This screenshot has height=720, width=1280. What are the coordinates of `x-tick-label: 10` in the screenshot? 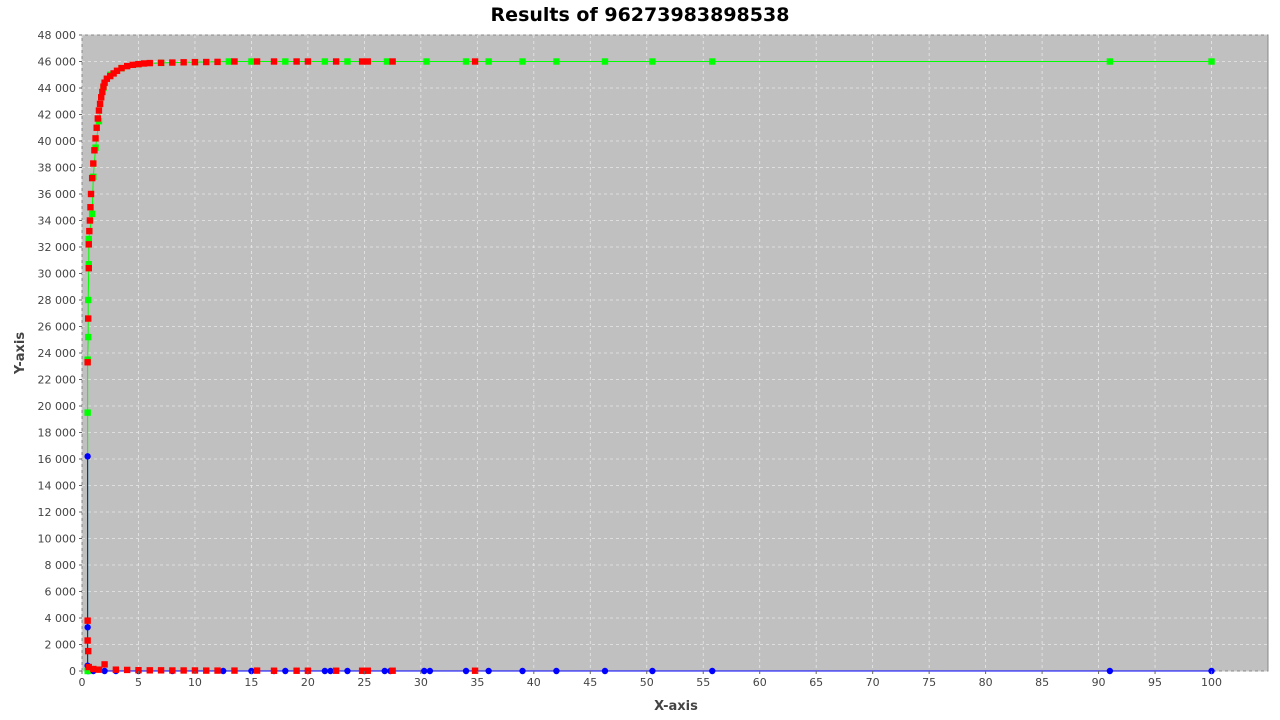 It's located at (195, 682).